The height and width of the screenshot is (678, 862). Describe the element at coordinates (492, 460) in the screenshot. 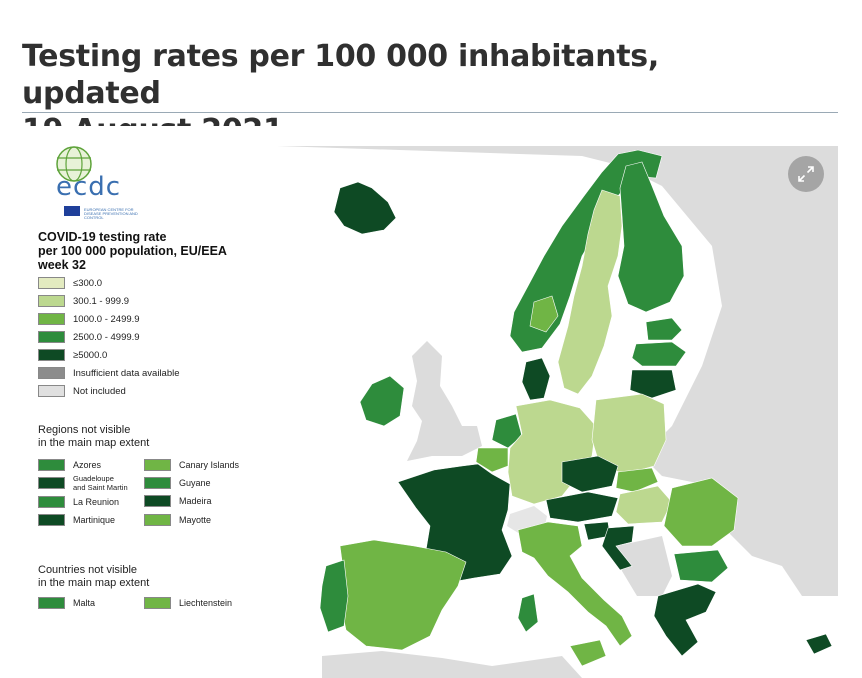

I see `map-belgium` at that location.